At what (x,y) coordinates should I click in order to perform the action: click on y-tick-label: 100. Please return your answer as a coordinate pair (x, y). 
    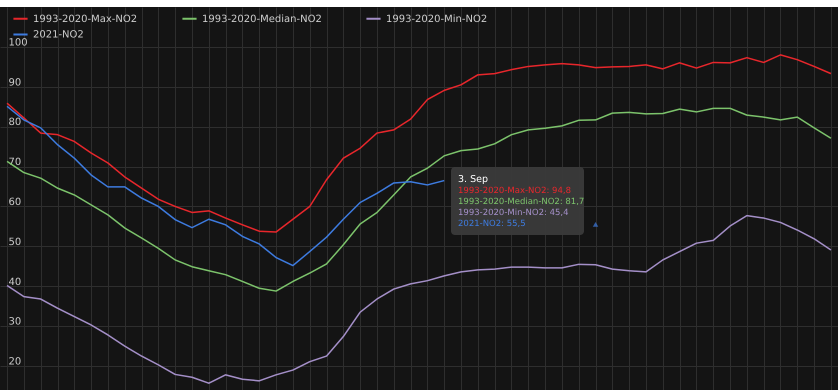
    Looking at the image, I should click on (18, 42).